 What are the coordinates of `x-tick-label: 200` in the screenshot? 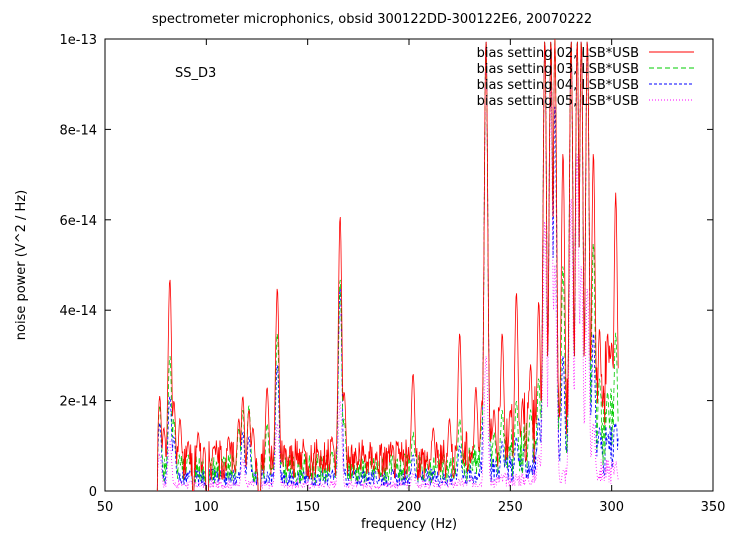 It's located at (409, 507).